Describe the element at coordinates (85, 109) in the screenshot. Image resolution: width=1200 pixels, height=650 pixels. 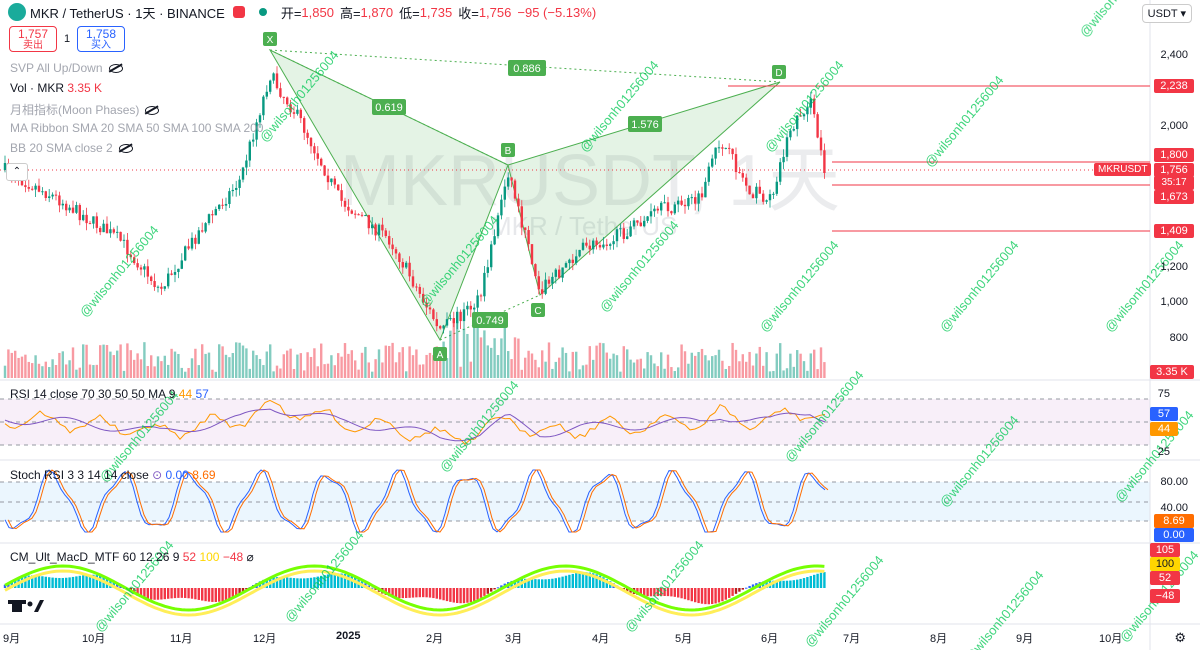
I see `moon-phase-indicator-label: 月相指标(Moon Phases)` at that location.